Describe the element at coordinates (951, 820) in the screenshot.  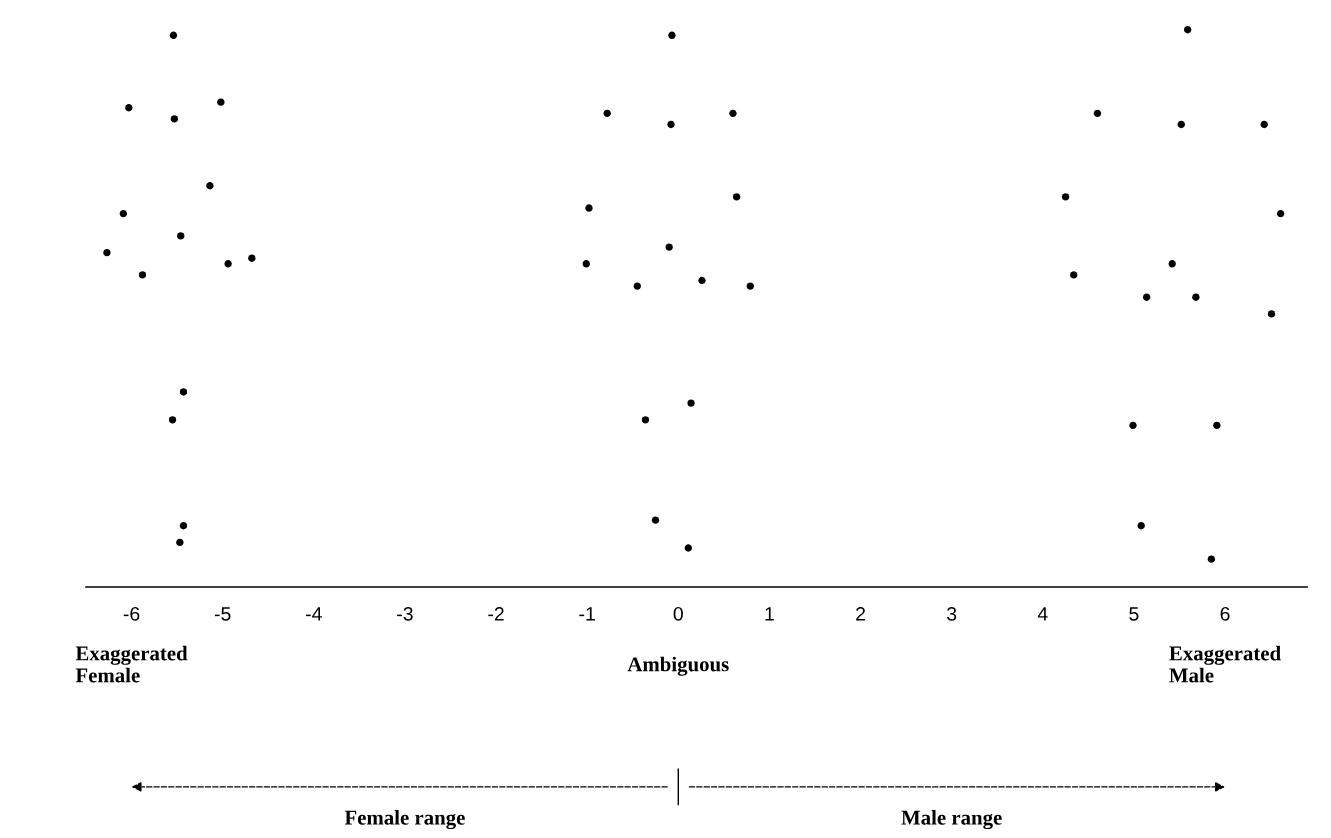
I see `text: Male range` at that location.